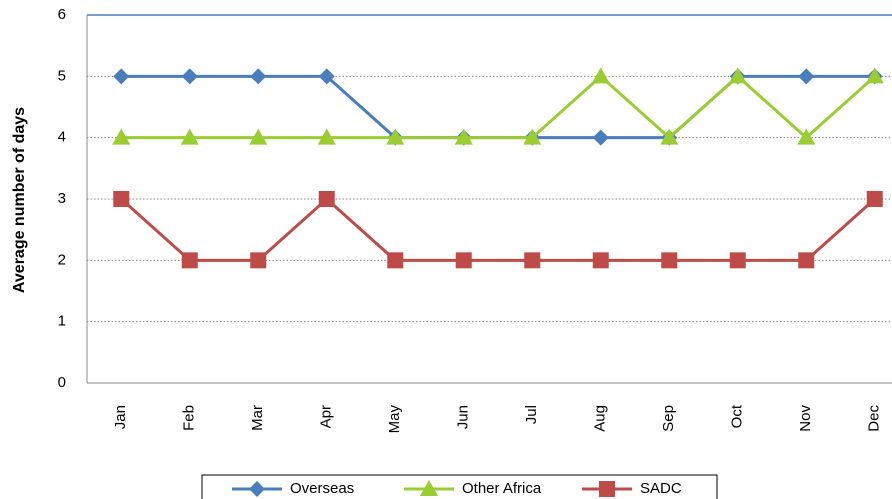 The height and width of the screenshot is (499, 892). What do you see at coordinates (737, 416) in the screenshot?
I see `x-tick-label: Oct` at bounding box center [737, 416].